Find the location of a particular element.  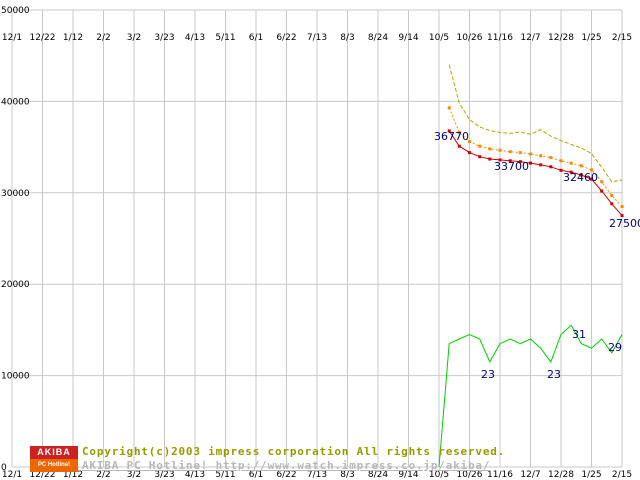

series-average-price is located at coordinates (535, 157).